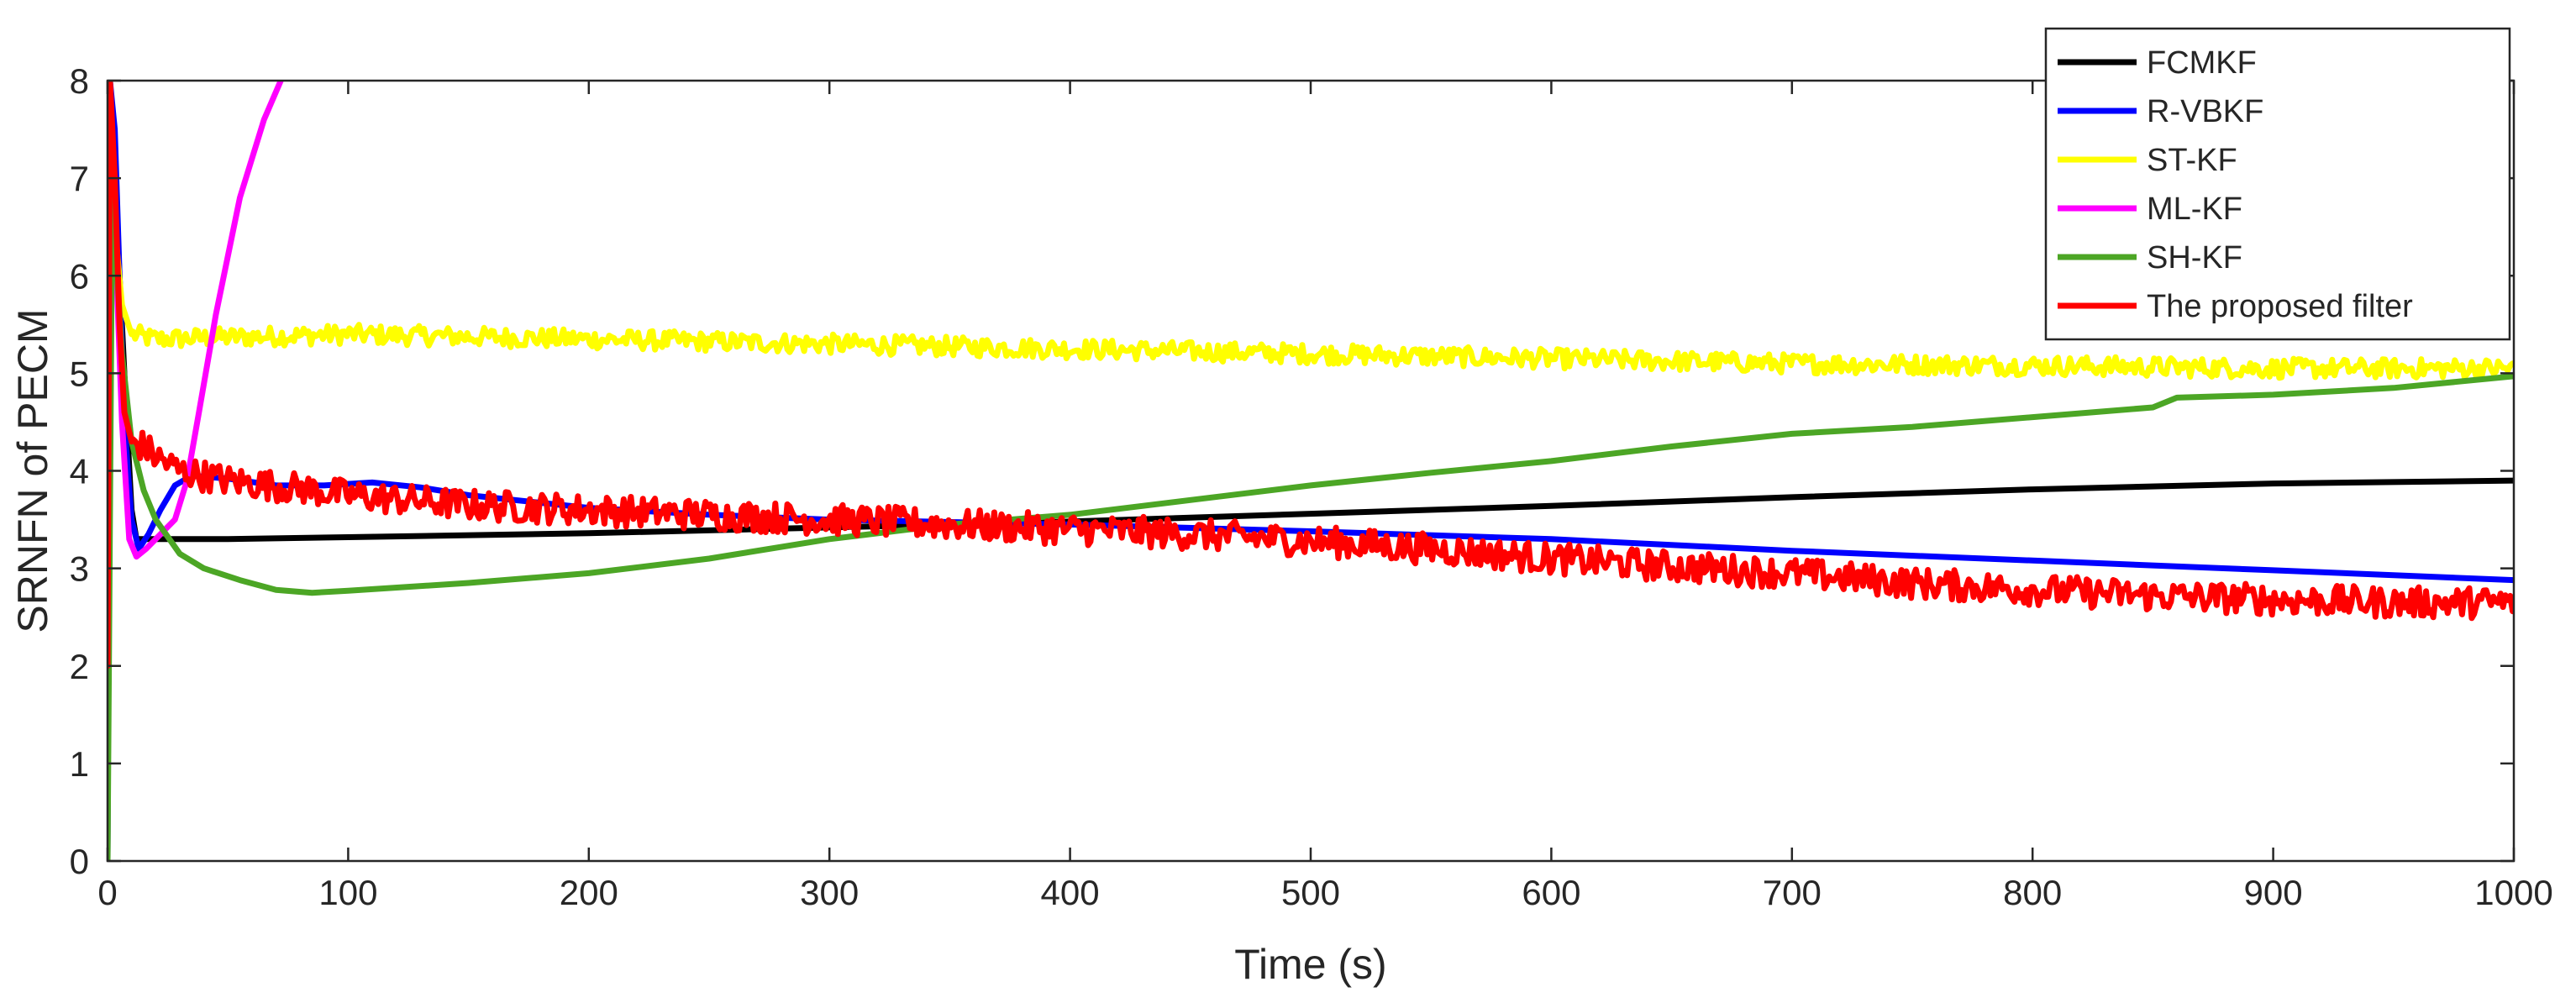 The image size is (2576, 1008). I want to click on x-tick-label: 500, so click(1310, 892).